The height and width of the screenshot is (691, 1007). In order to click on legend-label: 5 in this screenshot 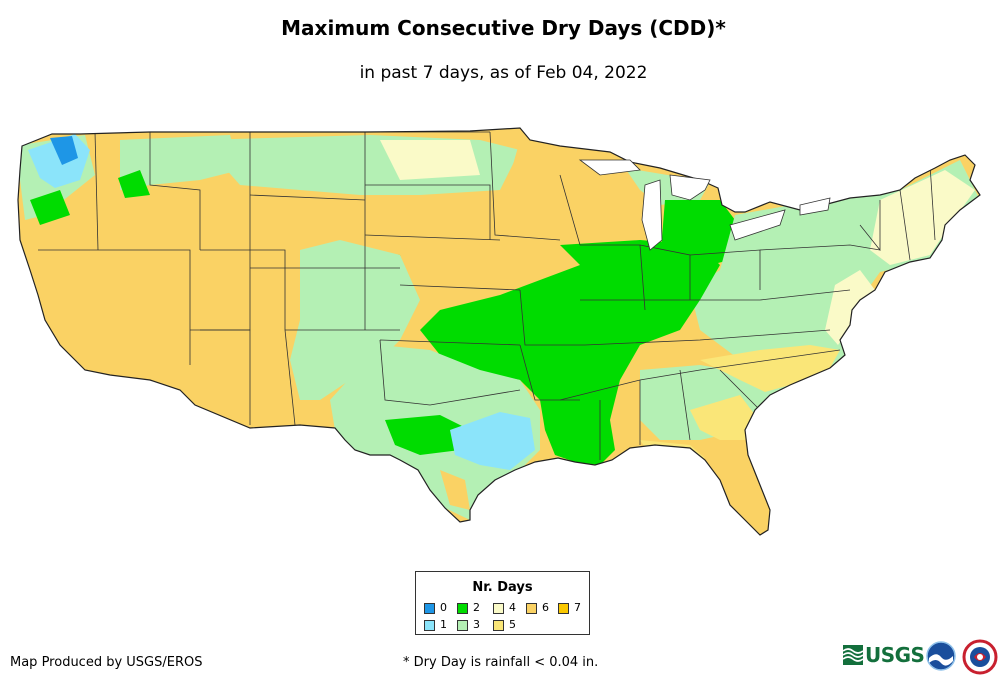, I will do `click(512, 624)`.